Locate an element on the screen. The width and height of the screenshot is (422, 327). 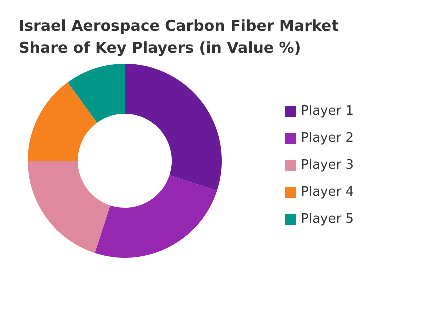
legend-label: Player 2 is located at coordinates (327, 138).